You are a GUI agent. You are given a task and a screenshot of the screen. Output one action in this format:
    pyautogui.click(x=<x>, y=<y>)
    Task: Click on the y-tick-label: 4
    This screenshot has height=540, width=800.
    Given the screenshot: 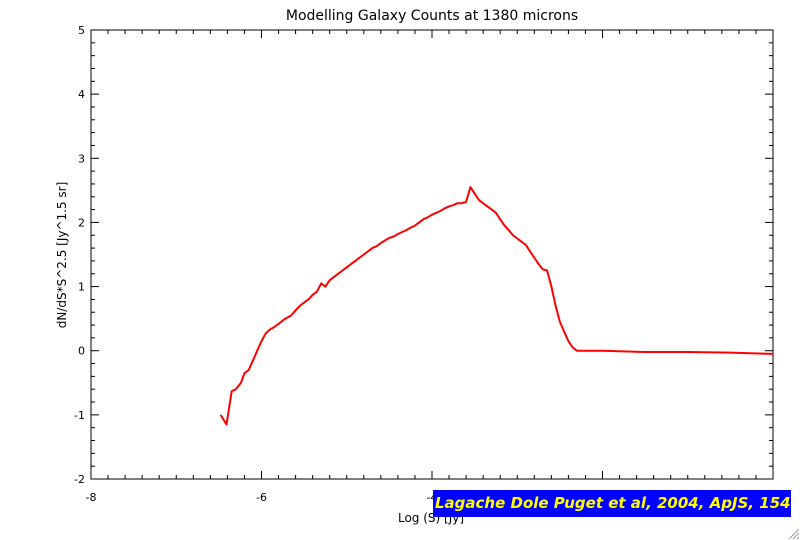 What is the action you would take?
    pyautogui.click(x=81, y=94)
    